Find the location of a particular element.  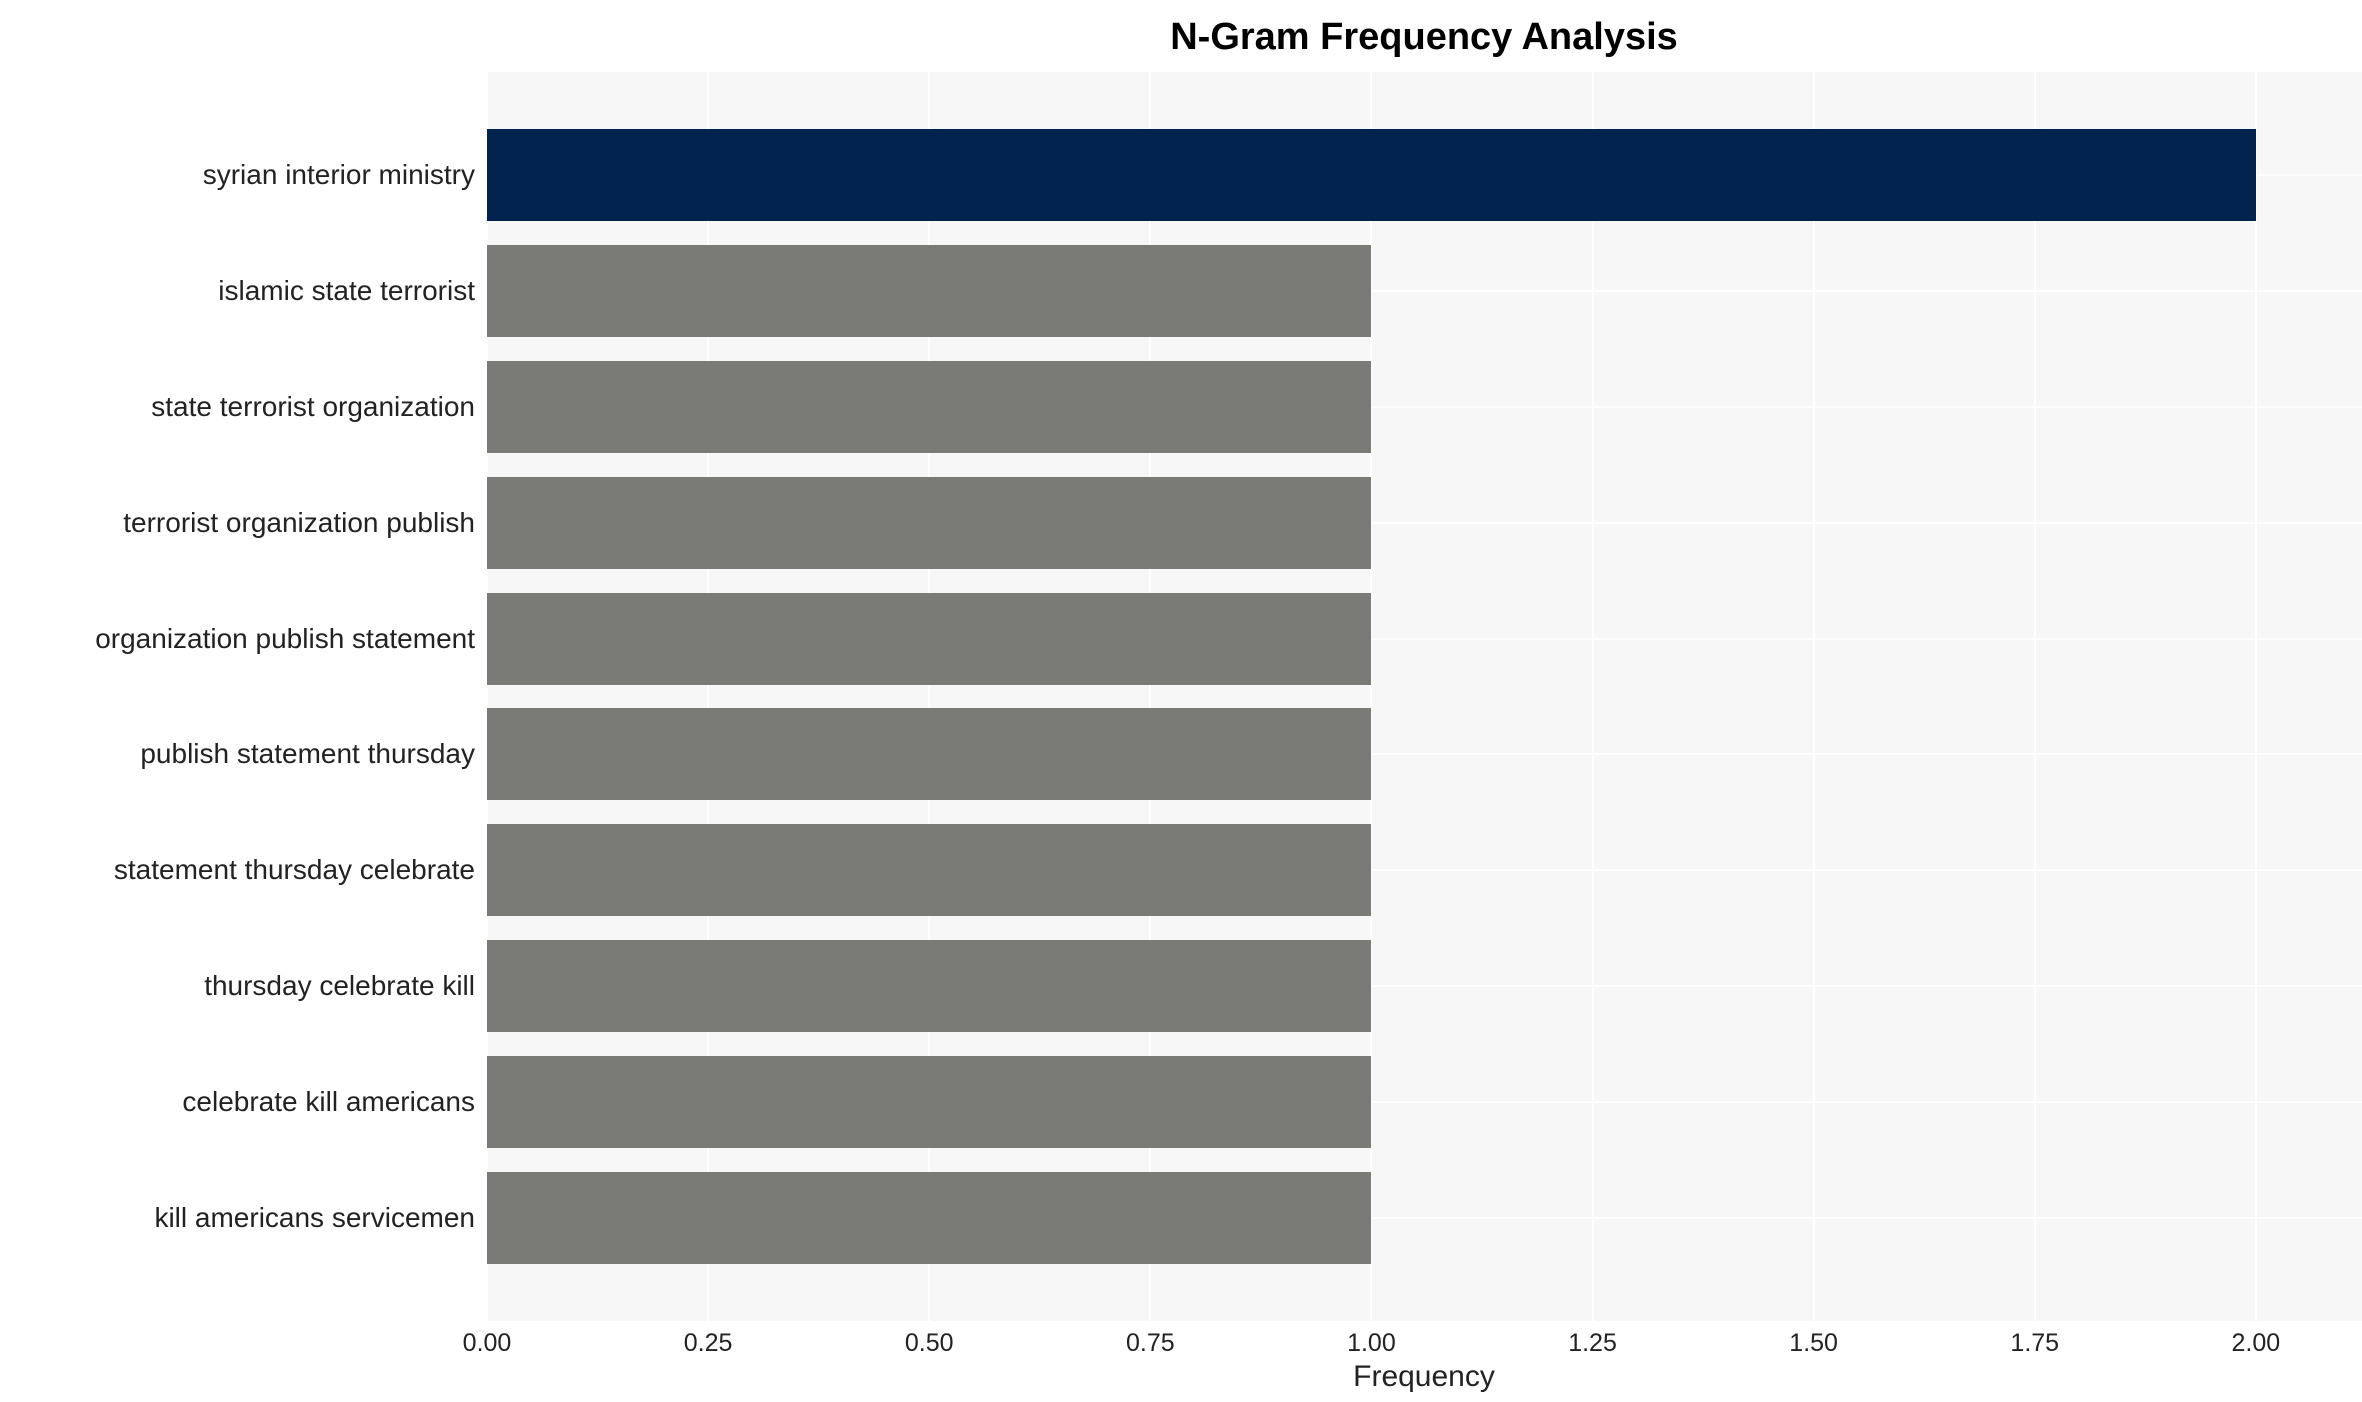

x-tick-label: 0.25 is located at coordinates (708, 1343).